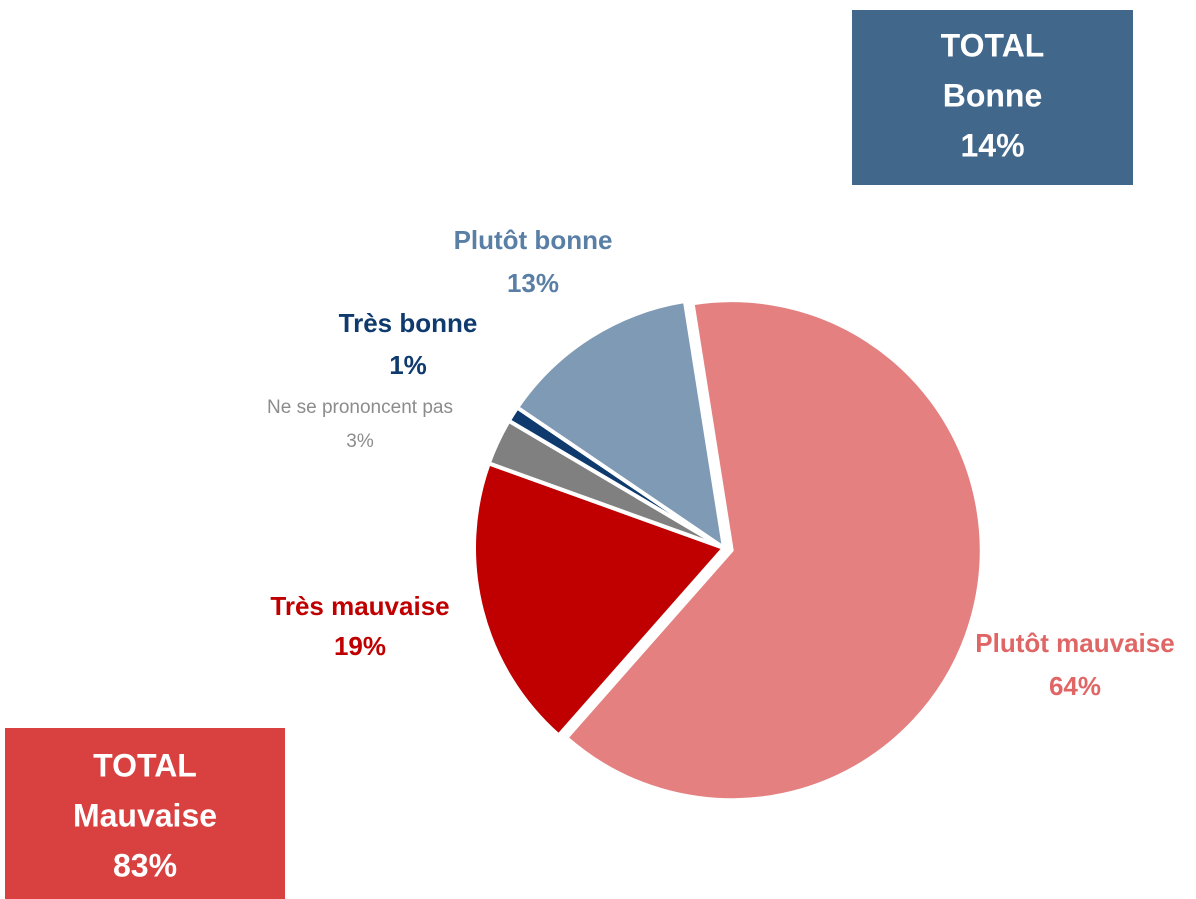 Image resolution: width=1196 pixels, height=899 pixels. I want to click on slice-value: 19%, so click(360, 646).